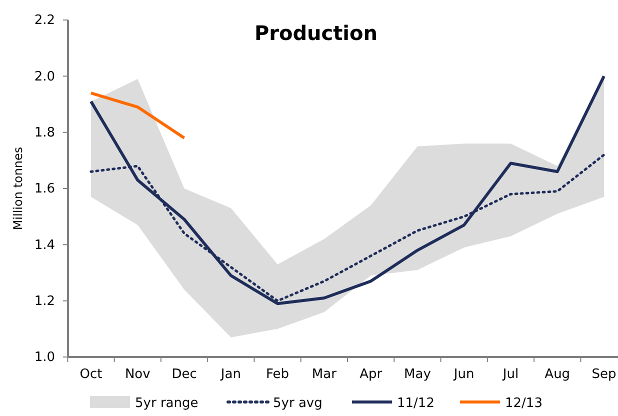  Describe the element at coordinates (44, 132) in the screenshot. I see `y-tick-label: 1.8` at that location.